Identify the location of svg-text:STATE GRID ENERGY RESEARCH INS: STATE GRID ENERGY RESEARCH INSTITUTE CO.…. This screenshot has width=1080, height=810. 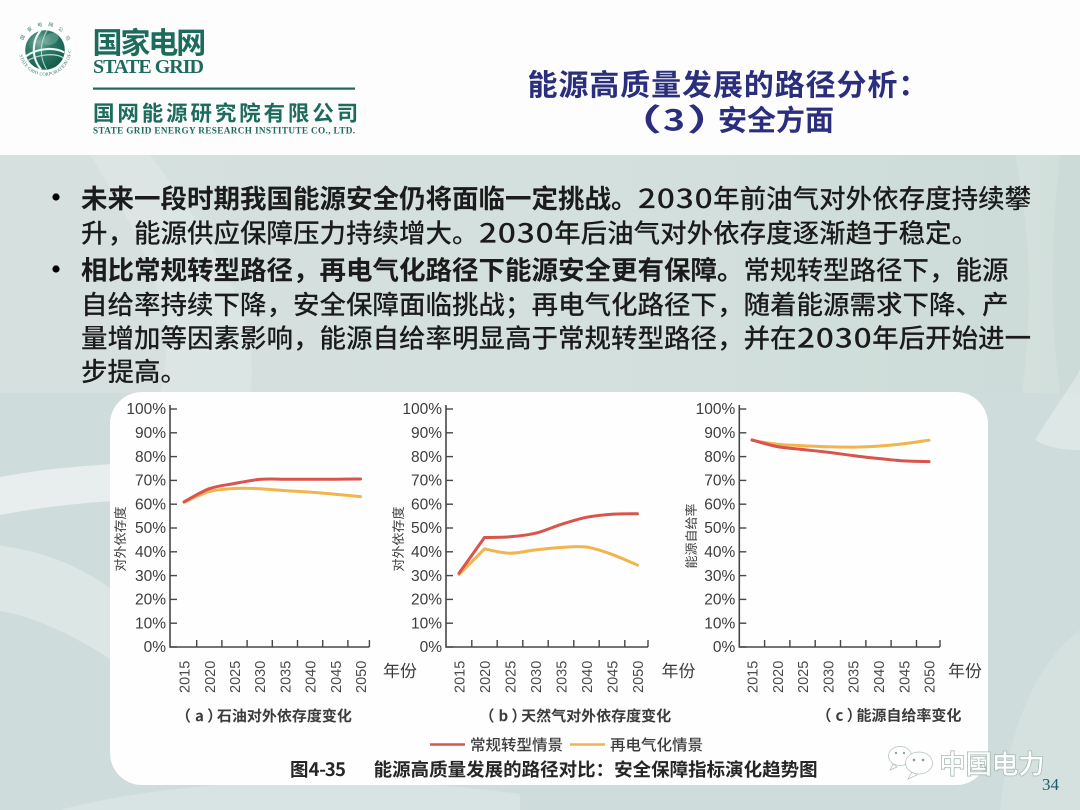
(224, 131).